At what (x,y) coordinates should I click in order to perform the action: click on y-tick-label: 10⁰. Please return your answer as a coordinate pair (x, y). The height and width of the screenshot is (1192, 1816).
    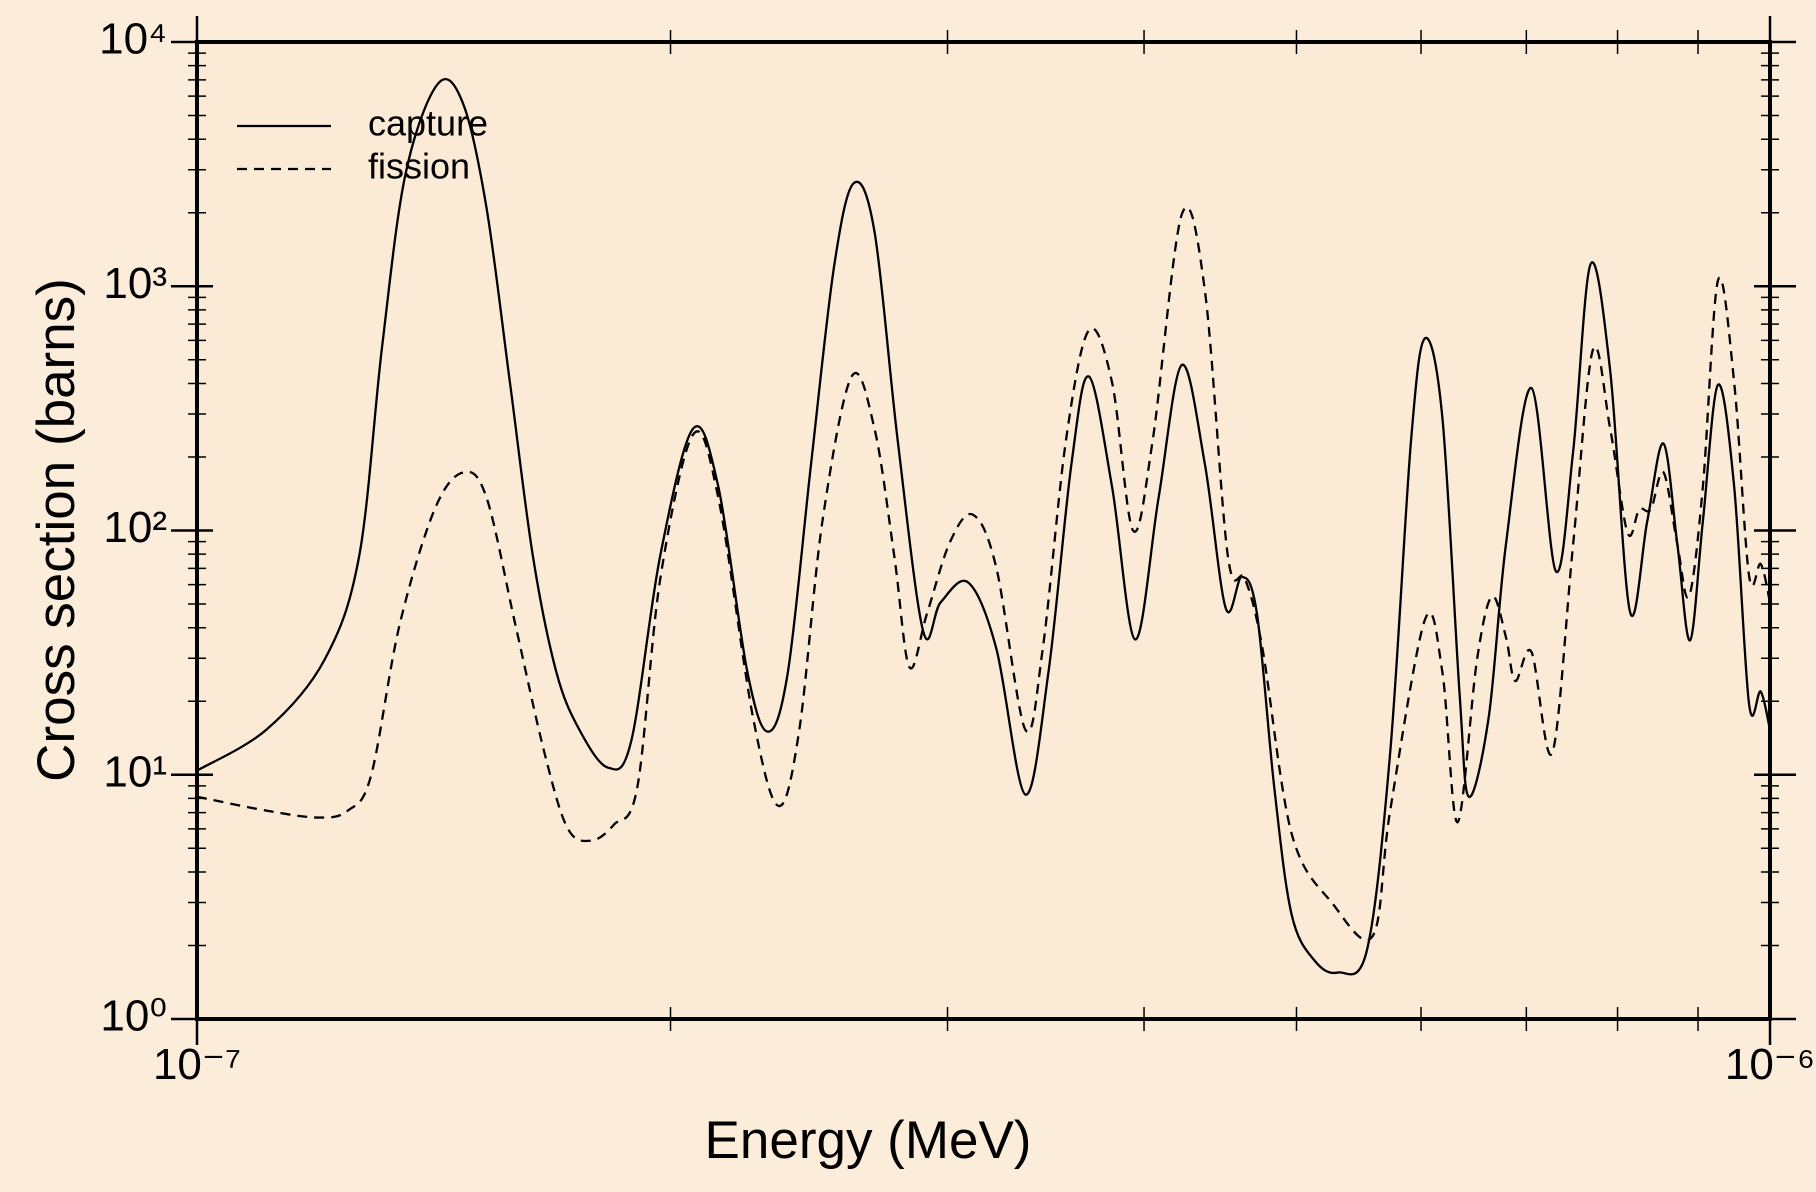
    Looking at the image, I should click on (133, 1016).